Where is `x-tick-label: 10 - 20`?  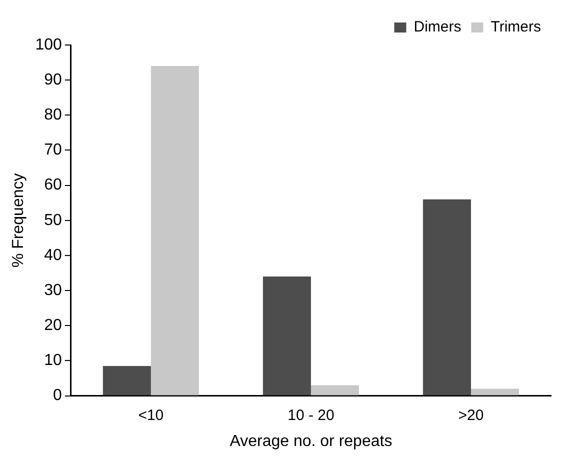 x-tick-label: 10 - 20 is located at coordinates (311, 415).